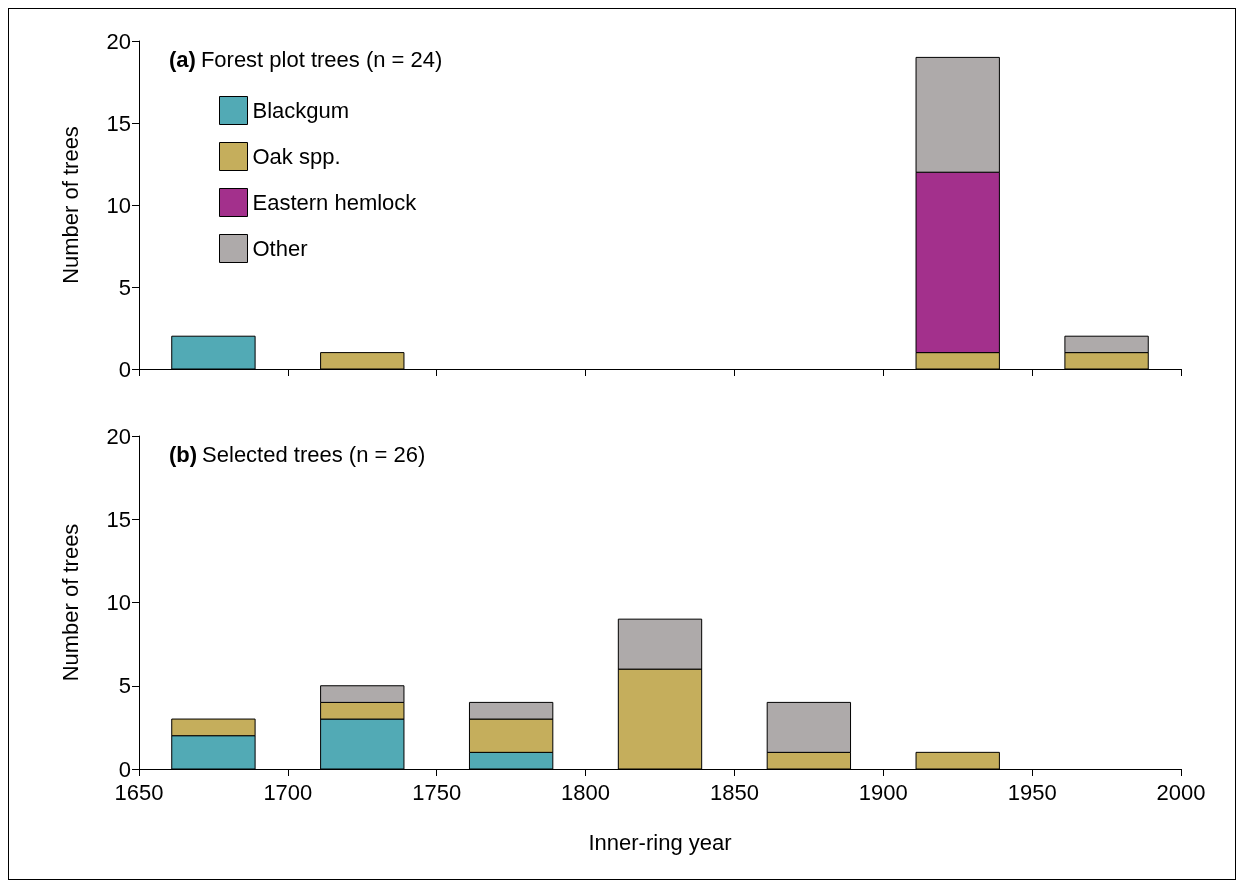 The image size is (1244, 888). Describe the element at coordinates (296, 156) in the screenshot. I see `legend-label: Oak spp.` at that location.